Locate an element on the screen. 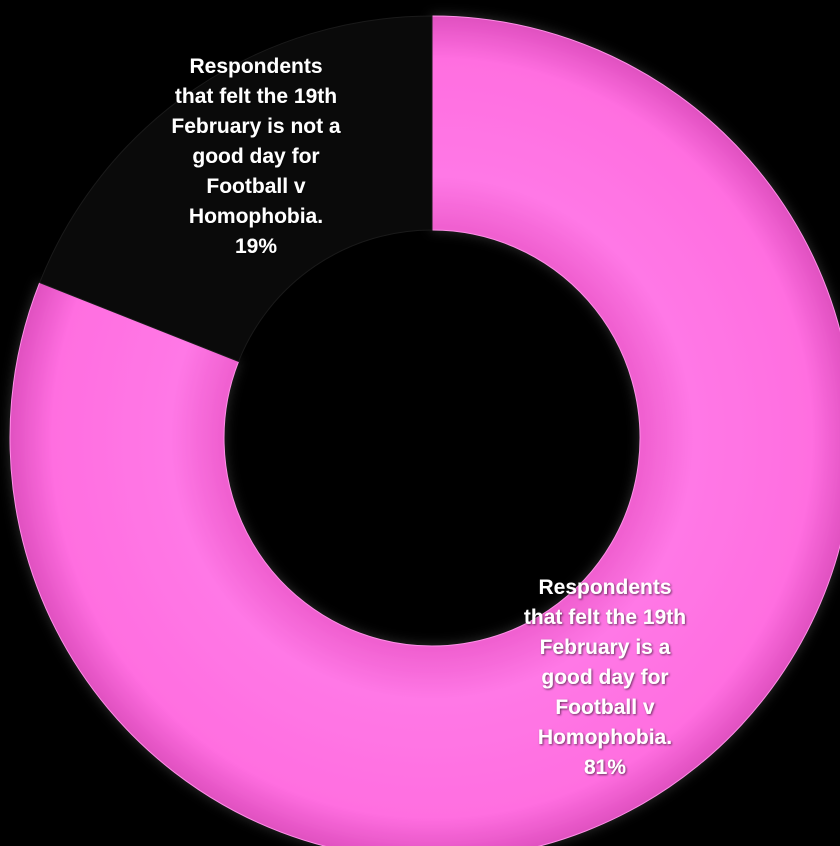 This screenshot has height=846, width=840. slice-label-line: February is not a is located at coordinates (256, 126).